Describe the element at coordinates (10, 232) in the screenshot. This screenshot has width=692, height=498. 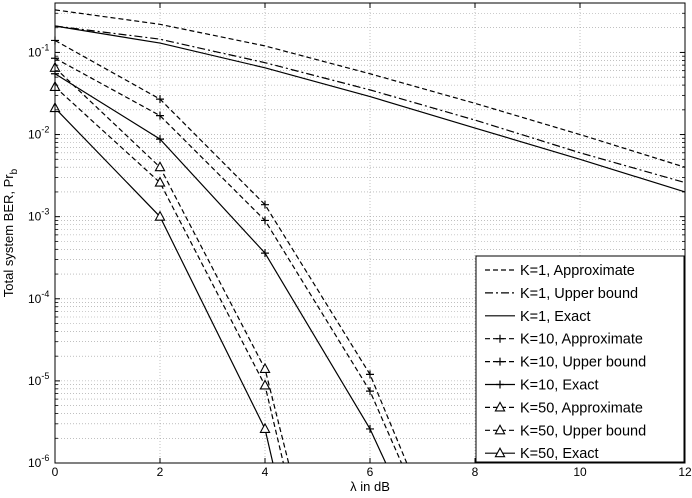
I see `y-axis-label: Total system BER, Prb` at that location.